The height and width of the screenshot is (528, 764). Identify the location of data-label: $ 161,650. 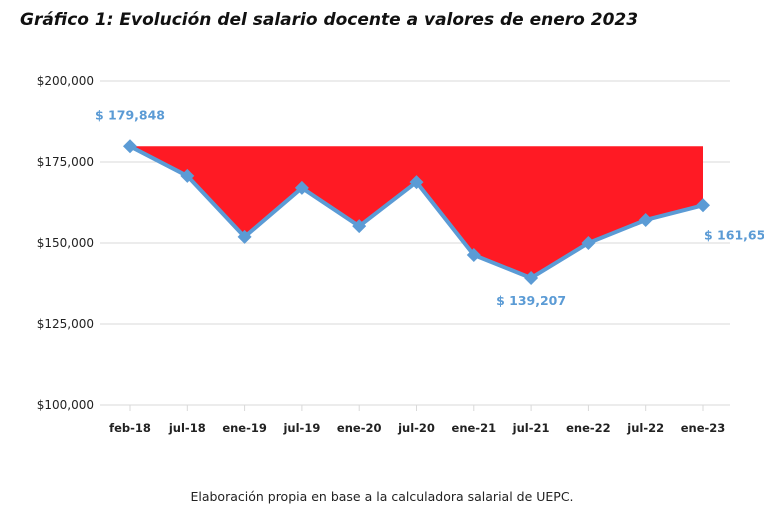
(734, 234).